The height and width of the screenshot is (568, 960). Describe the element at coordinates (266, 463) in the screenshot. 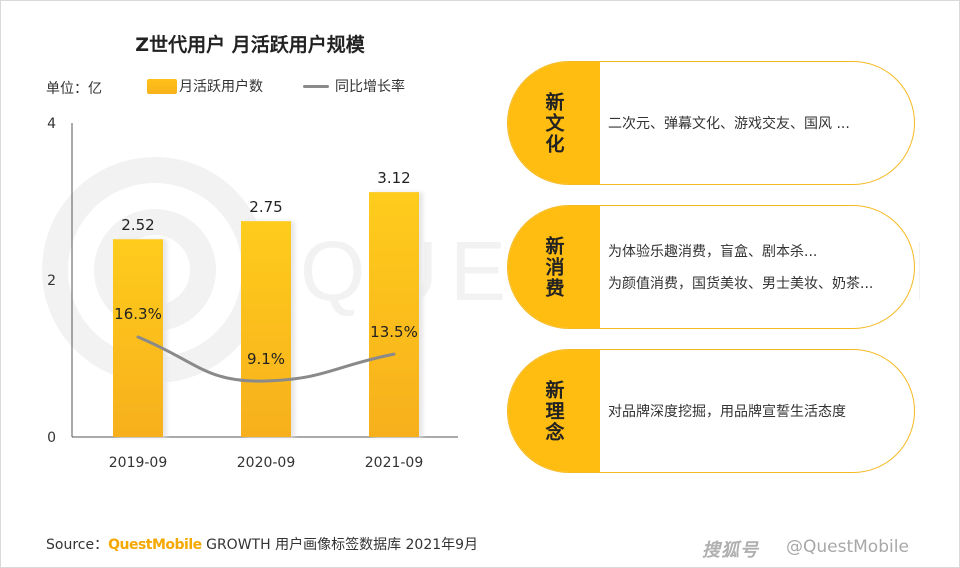

I see `x-tick-label: 2020-09` at that location.